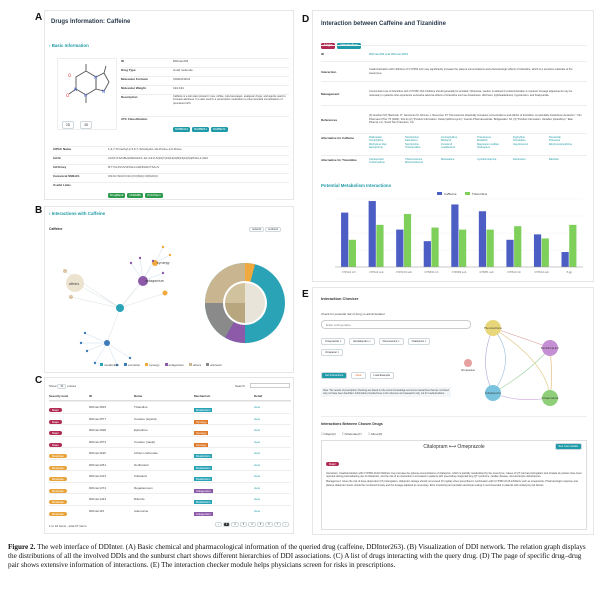 The width and height of the screenshot is (600, 590). Describe the element at coordinates (333, 341) in the screenshot. I see `drug-chip: Omeprazole ×` at that location.